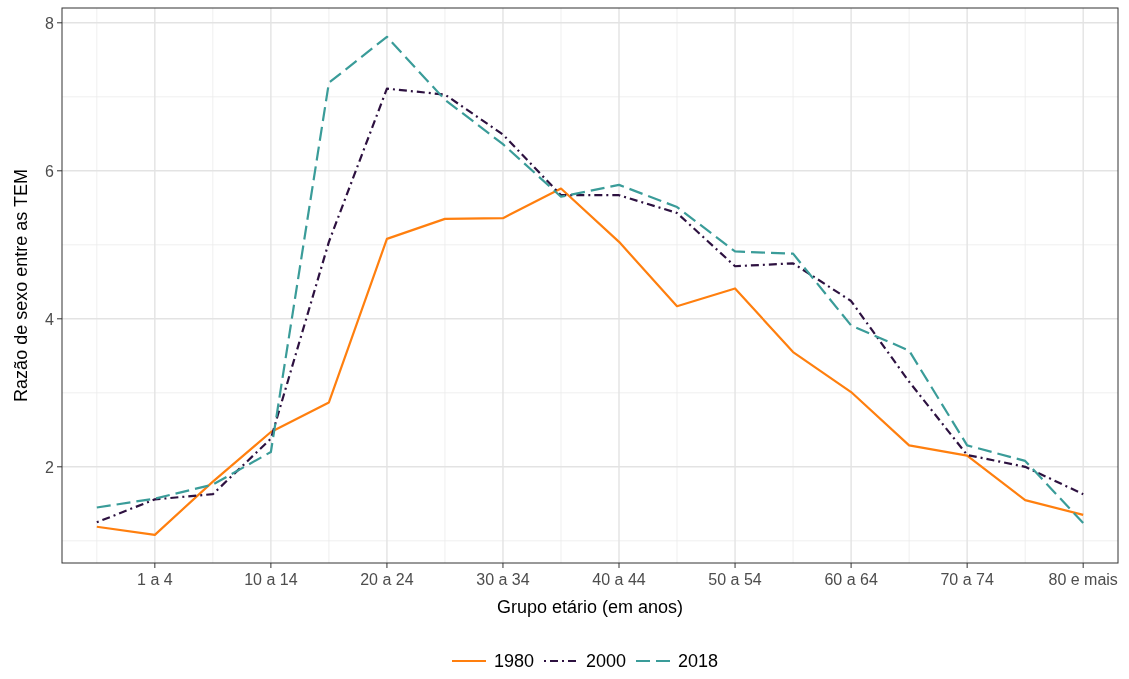 The width and height of the screenshot is (1129, 679). What do you see at coordinates (503, 579) in the screenshot?
I see `x-tick-label: 30 a 34` at bounding box center [503, 579].